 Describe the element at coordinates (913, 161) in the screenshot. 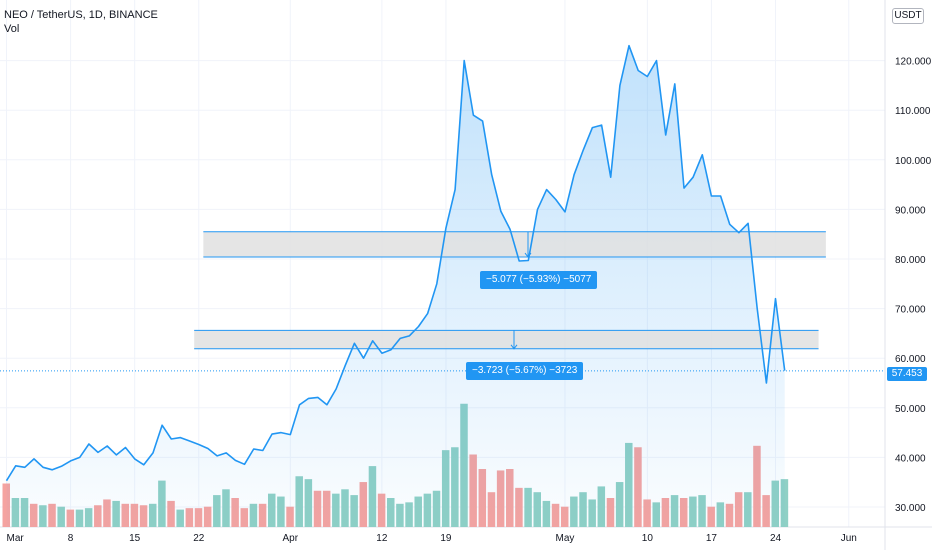

I see `y-tick-label: 100.000` at that location.